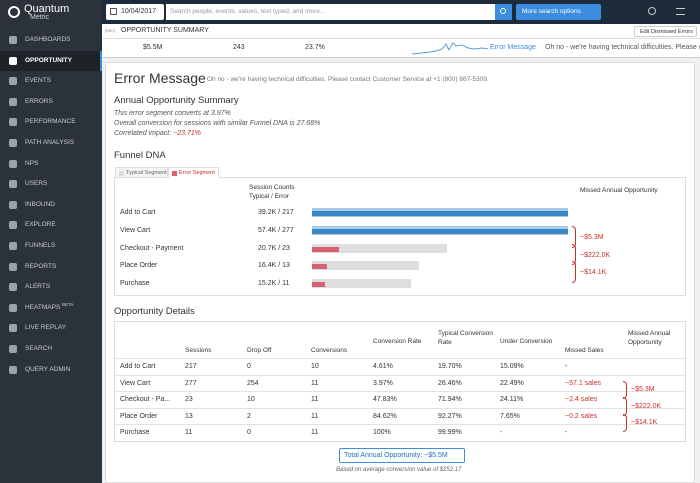 This screenshot has height=483, width=700. I want to click on missed-opportunity: ~$222.0K, so click(646, 406).